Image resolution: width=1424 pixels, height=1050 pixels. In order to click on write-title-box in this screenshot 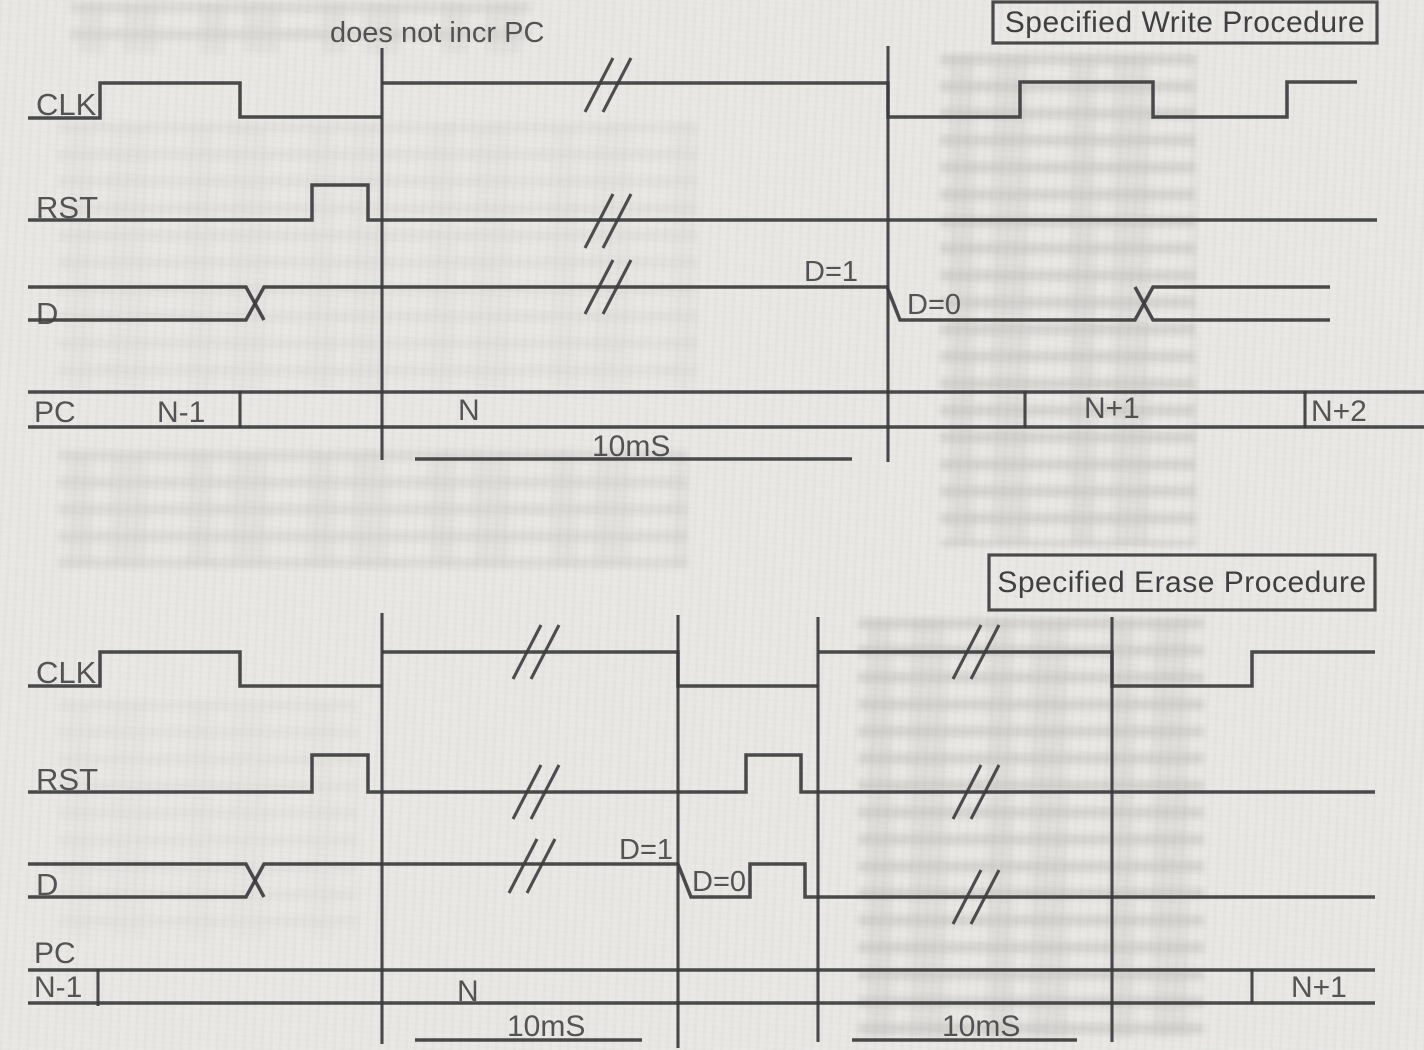, I will do `click(1185, 22)`.